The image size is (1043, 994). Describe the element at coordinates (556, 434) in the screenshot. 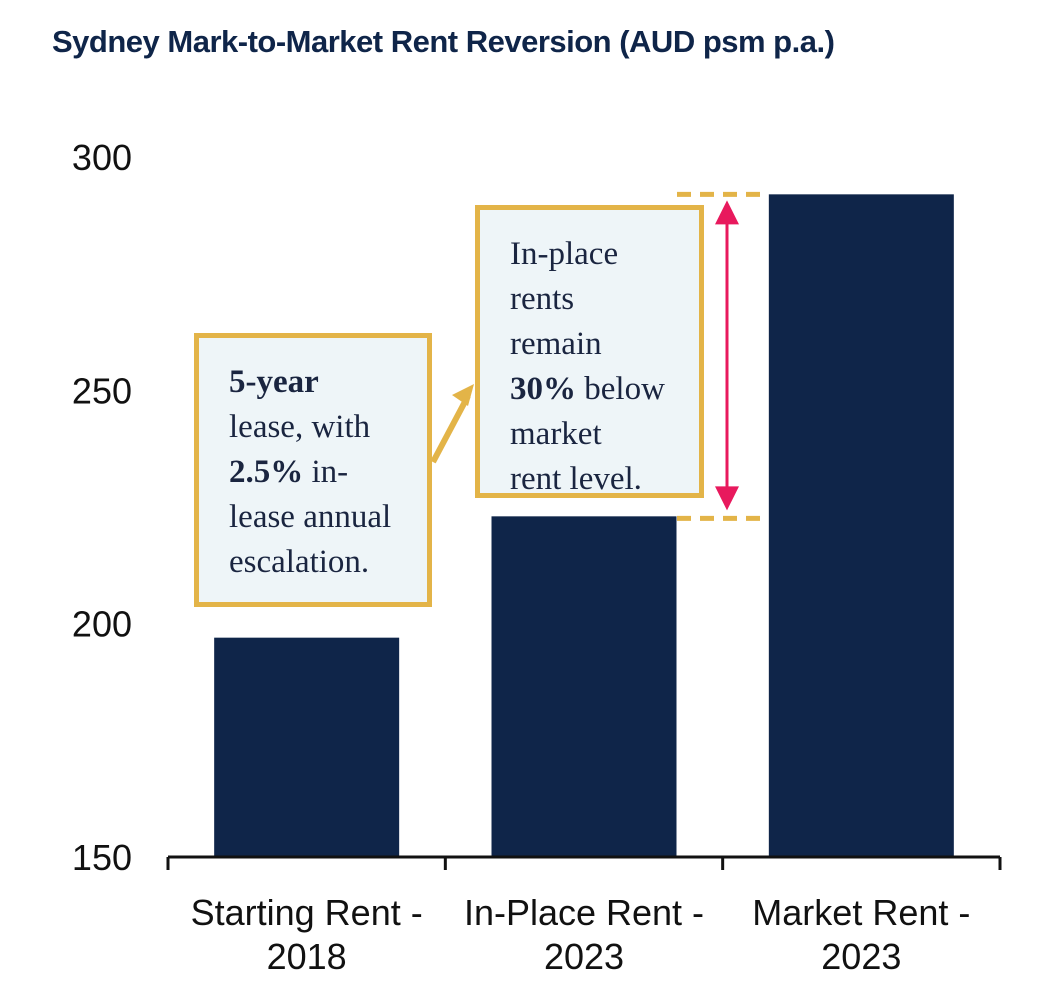

I see `callout-line: market` at that location.